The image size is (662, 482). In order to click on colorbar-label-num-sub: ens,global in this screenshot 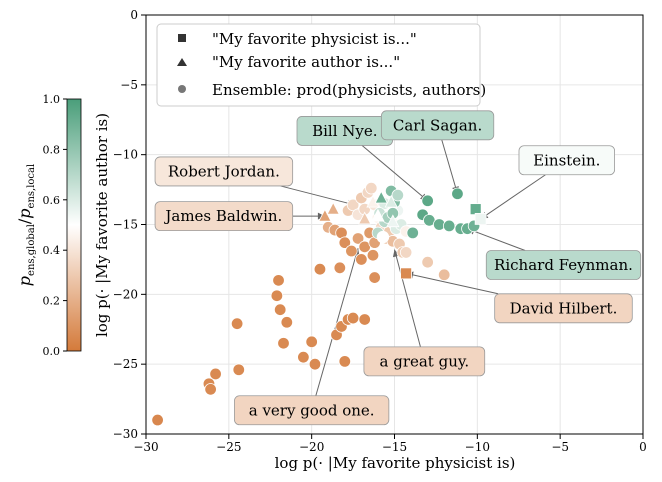, I will do `click(31, 250)`.